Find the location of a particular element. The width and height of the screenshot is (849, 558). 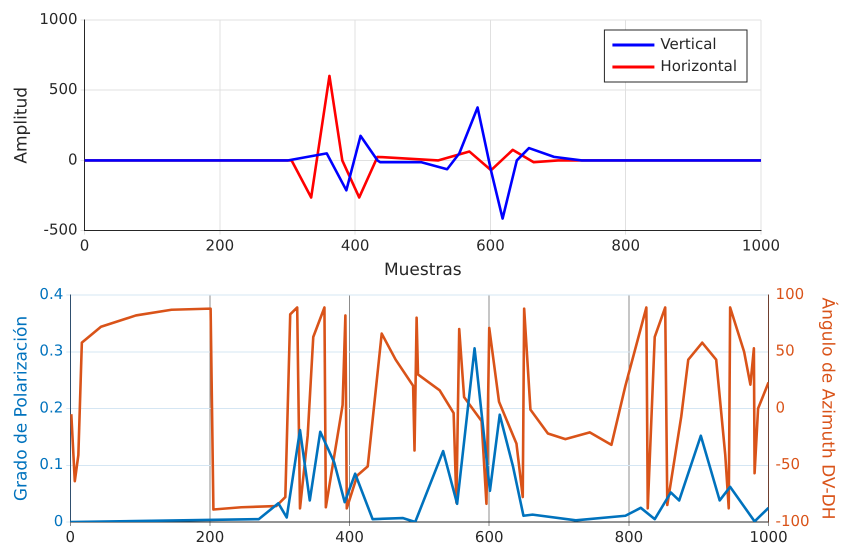

y-tick-label: 1000 is located at coordinates (58, 19).